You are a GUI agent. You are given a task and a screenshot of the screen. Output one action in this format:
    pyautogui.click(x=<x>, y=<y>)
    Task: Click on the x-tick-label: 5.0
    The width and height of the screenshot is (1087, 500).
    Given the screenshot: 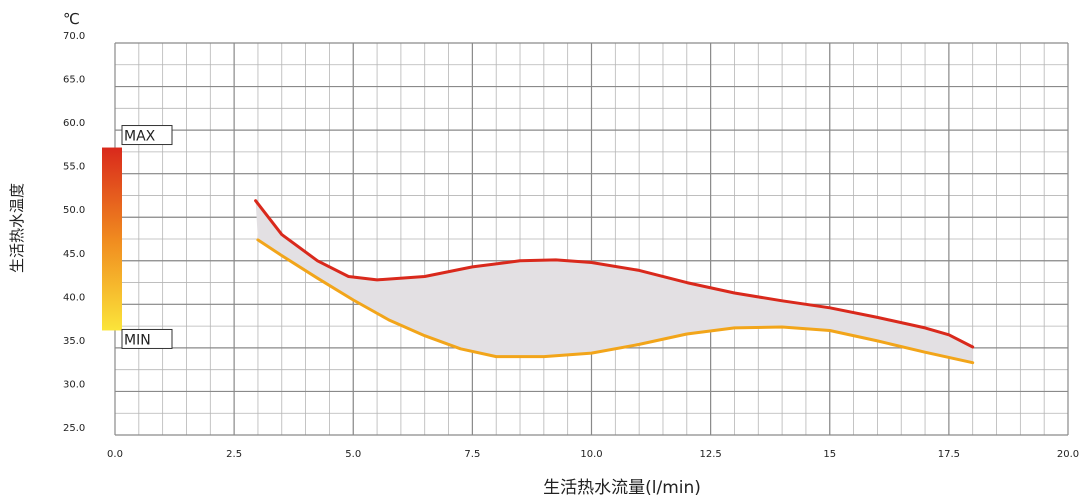 What is the action you would take?
    pyautogui.click(x=353, y=454)
    